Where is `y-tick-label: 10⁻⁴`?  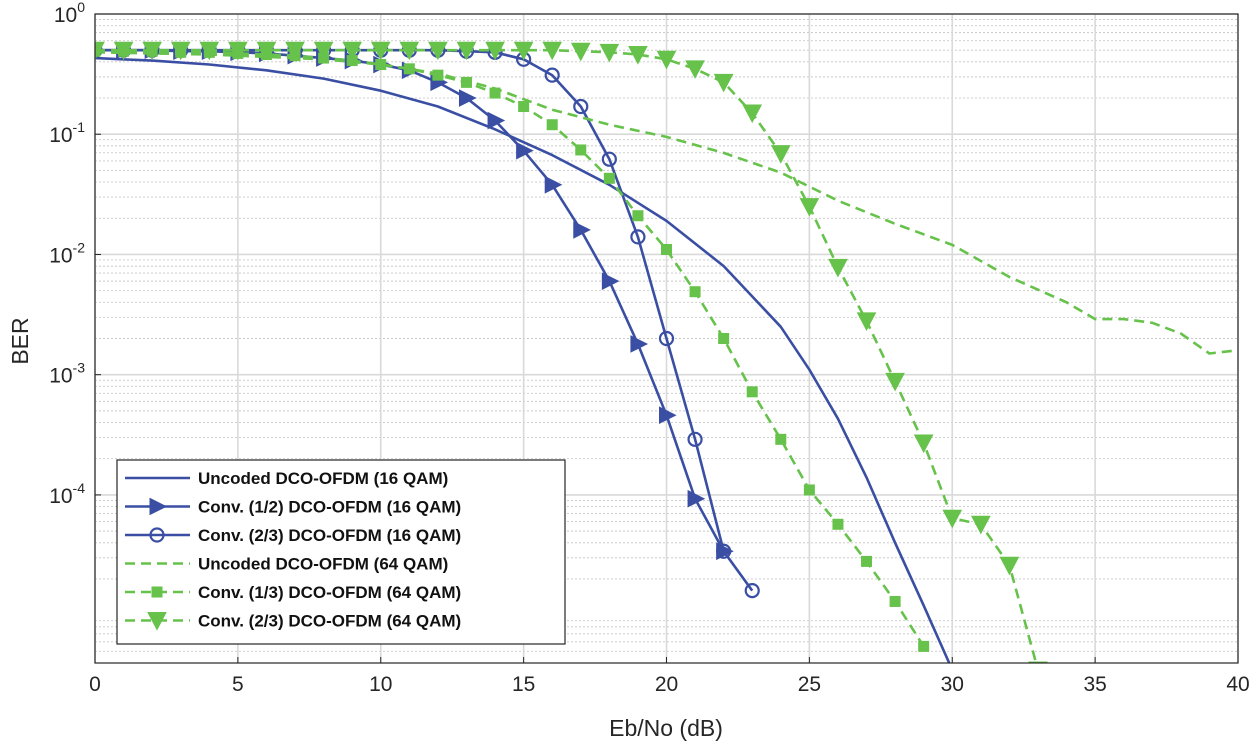 y-tick-label: 10⁻⁴ is located at coordinates (67, 494).